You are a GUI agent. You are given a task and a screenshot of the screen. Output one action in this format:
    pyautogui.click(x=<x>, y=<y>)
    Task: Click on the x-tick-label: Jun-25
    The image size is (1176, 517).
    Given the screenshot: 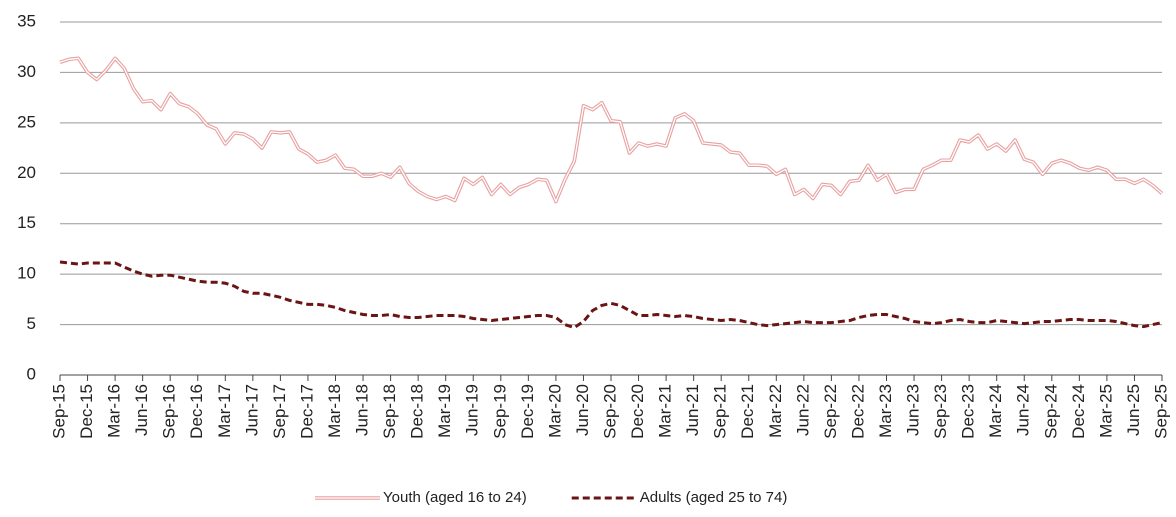 What is the action you would take?
    pyautogui.click(x=1133, y=410)
    